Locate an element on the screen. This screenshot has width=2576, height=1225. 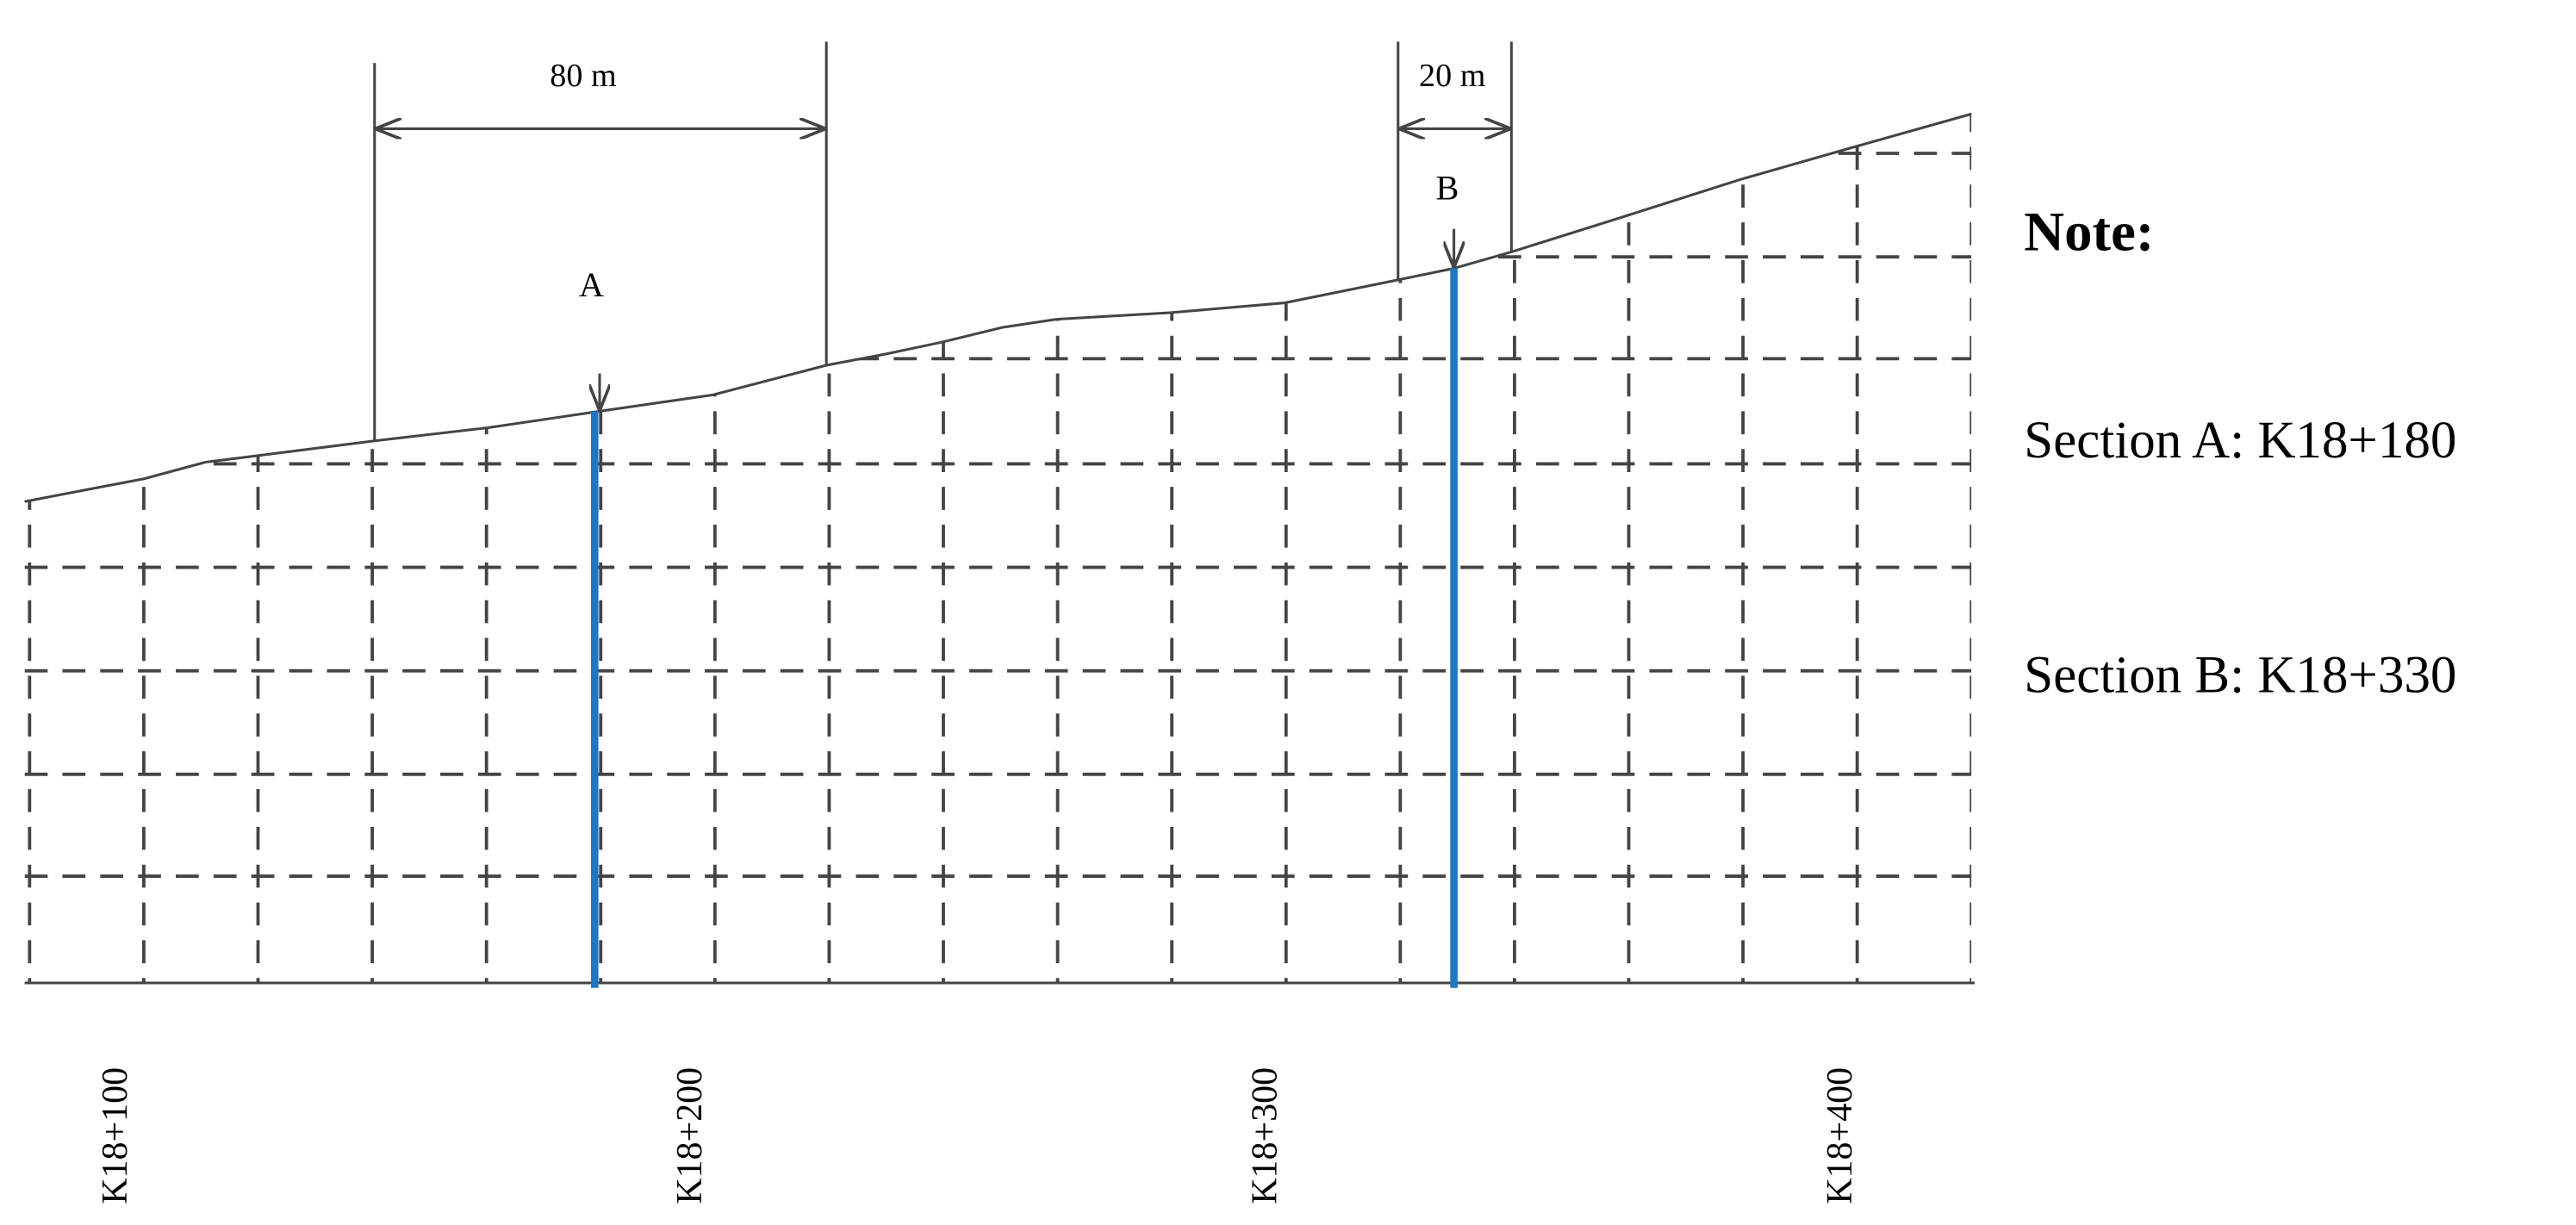
station-label: K18+400 is located at coordinates (1840, 1135).